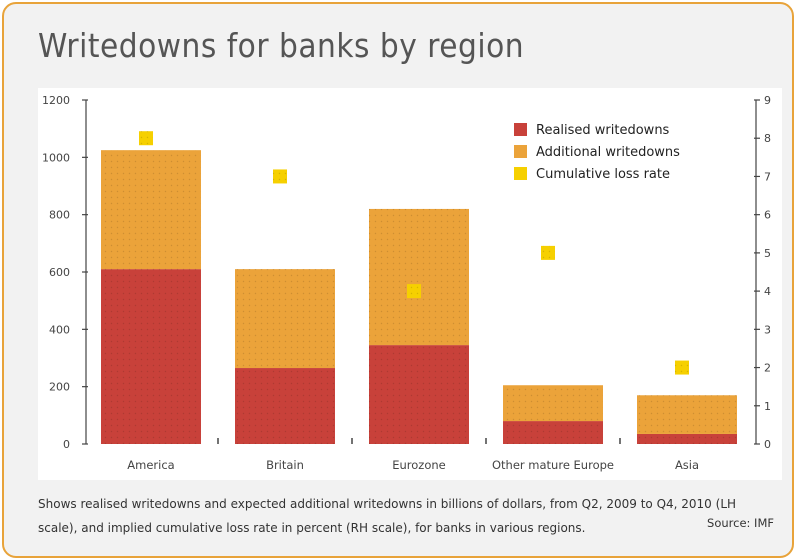 The width and height of the screenshot is (796, 560). Describe the element at coordinates (520, 129) in the screenshot. I see `legend-swatch-realised-writedowns` at that location.